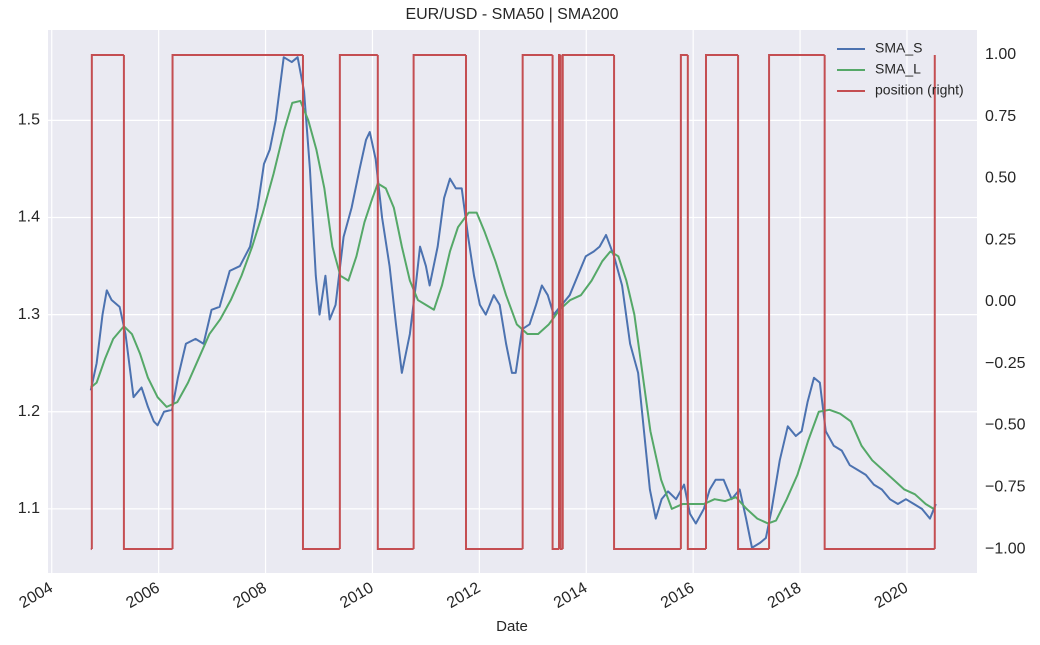 This screenshot has height=645, width=1040. Describe the element at coordinates (511, 14) in the screenshot. I see `chart-title: EUR/USD - SMA50 | SMA200` at that location.